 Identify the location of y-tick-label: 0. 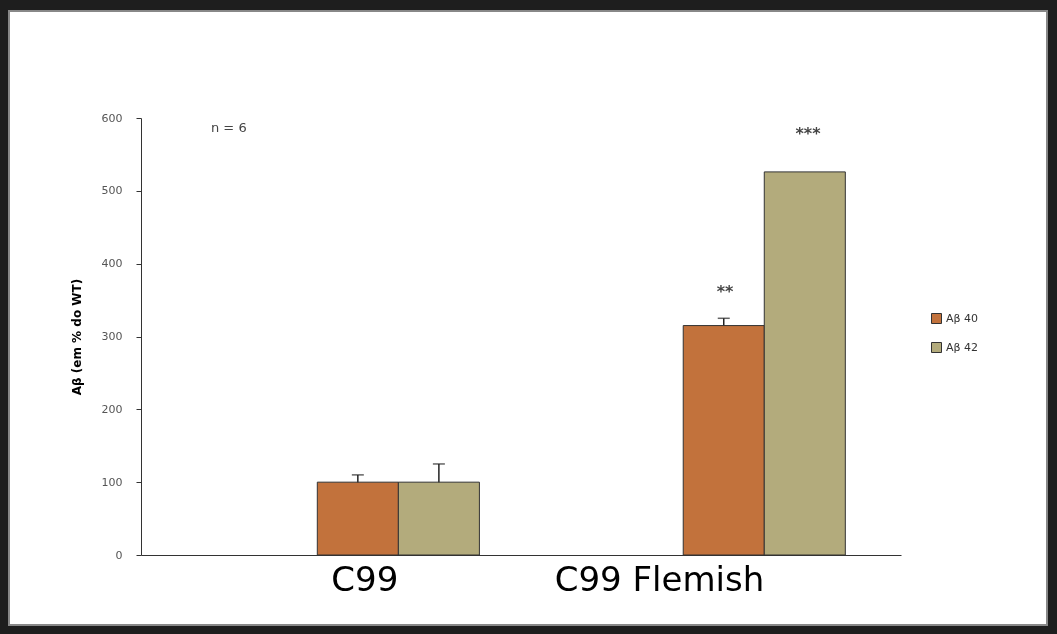
(119, 555).